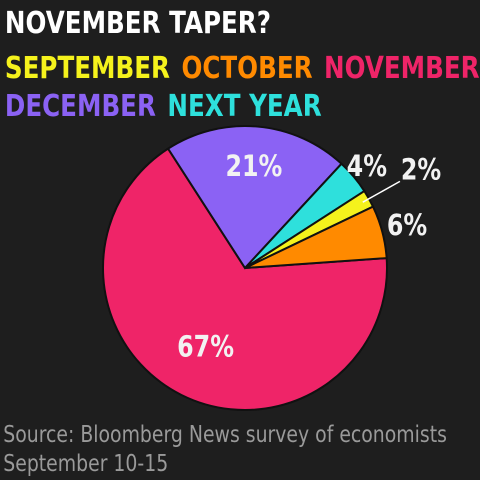 The image size is (480, 480). What do you see at coordinates (402, 69) in the screenshot?
I see `legend-entry: NOVEMBER` at bounding box center [402, 69].